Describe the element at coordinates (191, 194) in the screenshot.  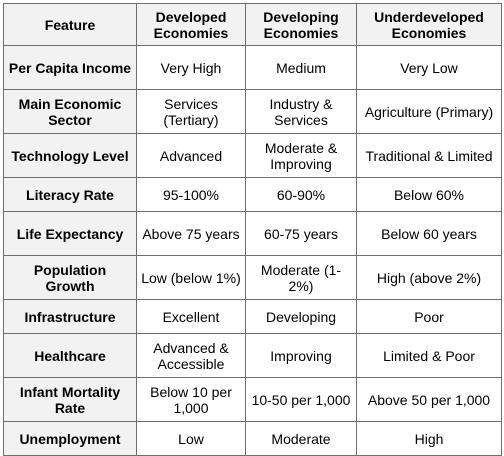
I see `cell-developed: 95-100%` at that location.